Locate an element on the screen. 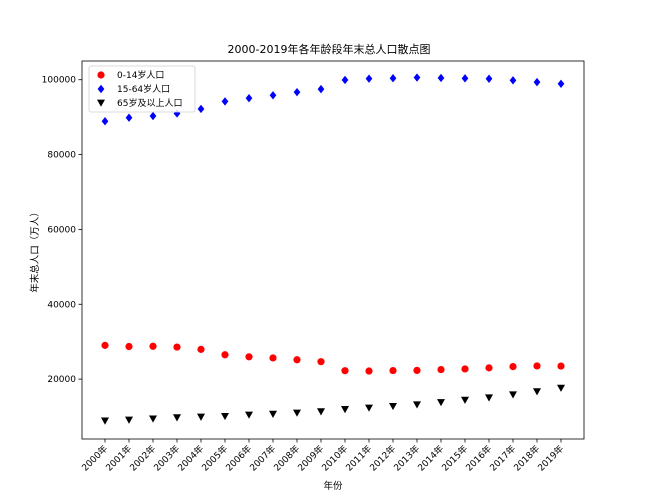 The image size is (648, 504). legend-label: 65岁及以上人口 is located at coordinates (149, 103).